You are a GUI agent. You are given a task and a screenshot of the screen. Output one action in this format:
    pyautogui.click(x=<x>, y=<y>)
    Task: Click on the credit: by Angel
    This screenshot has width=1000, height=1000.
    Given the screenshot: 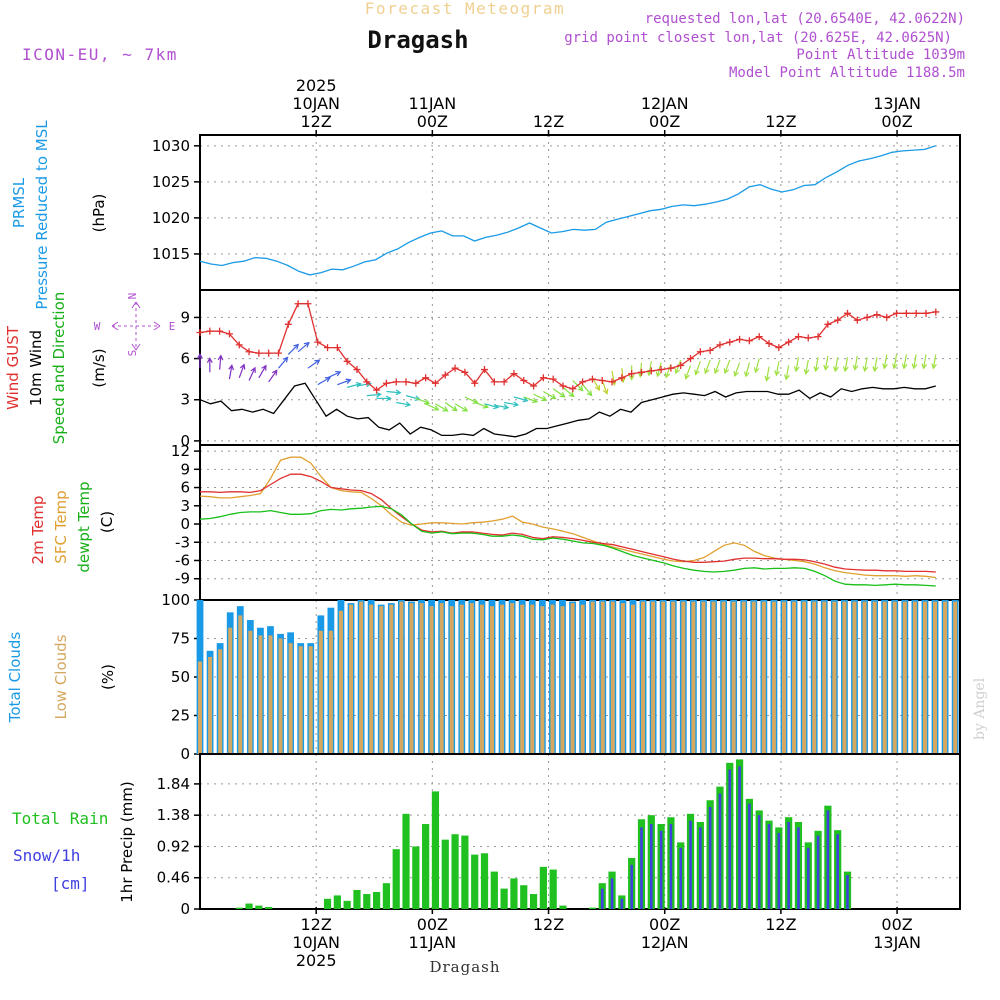 What is the action you would take?
    pyautogui.click(x=980, y=708)
    